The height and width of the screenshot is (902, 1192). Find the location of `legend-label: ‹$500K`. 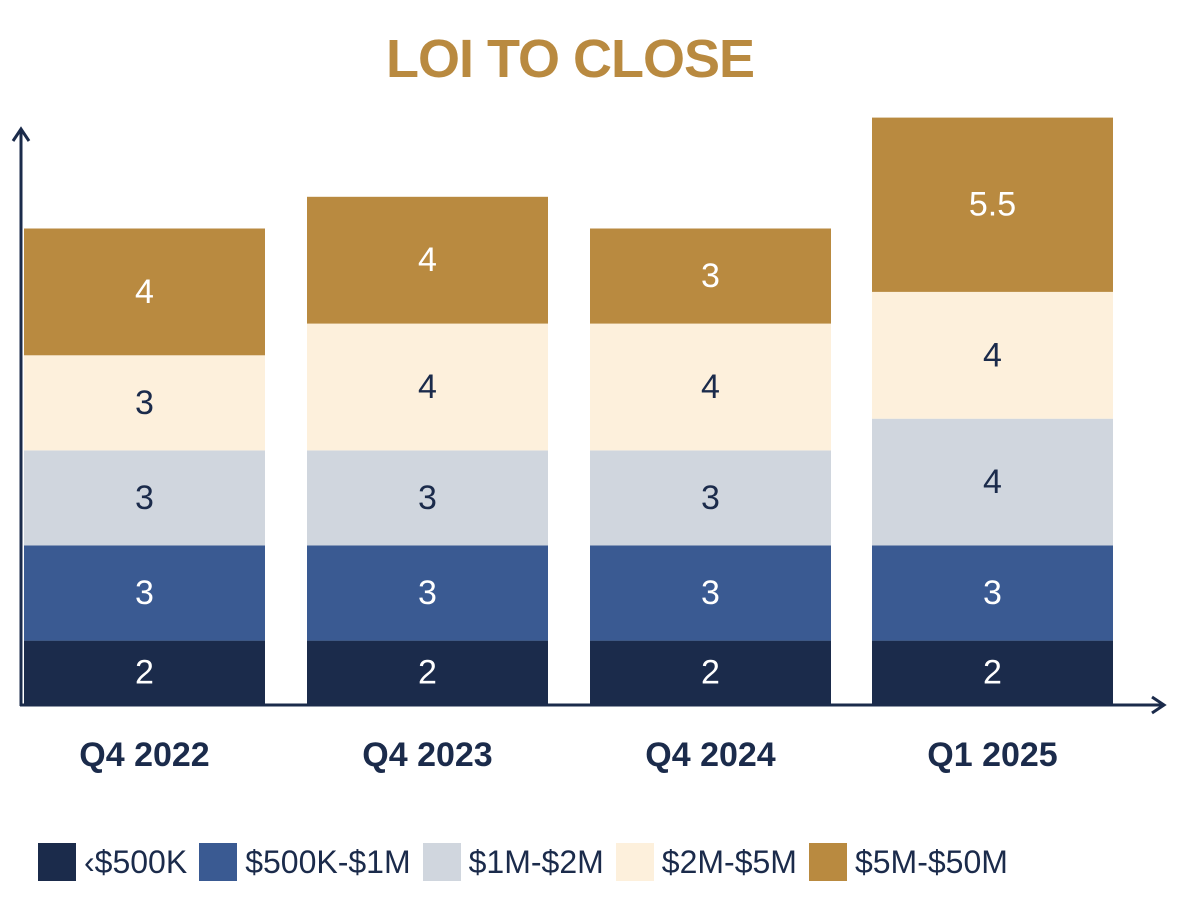

legend-label: ‹$500K is located at coordinates (136, 861).